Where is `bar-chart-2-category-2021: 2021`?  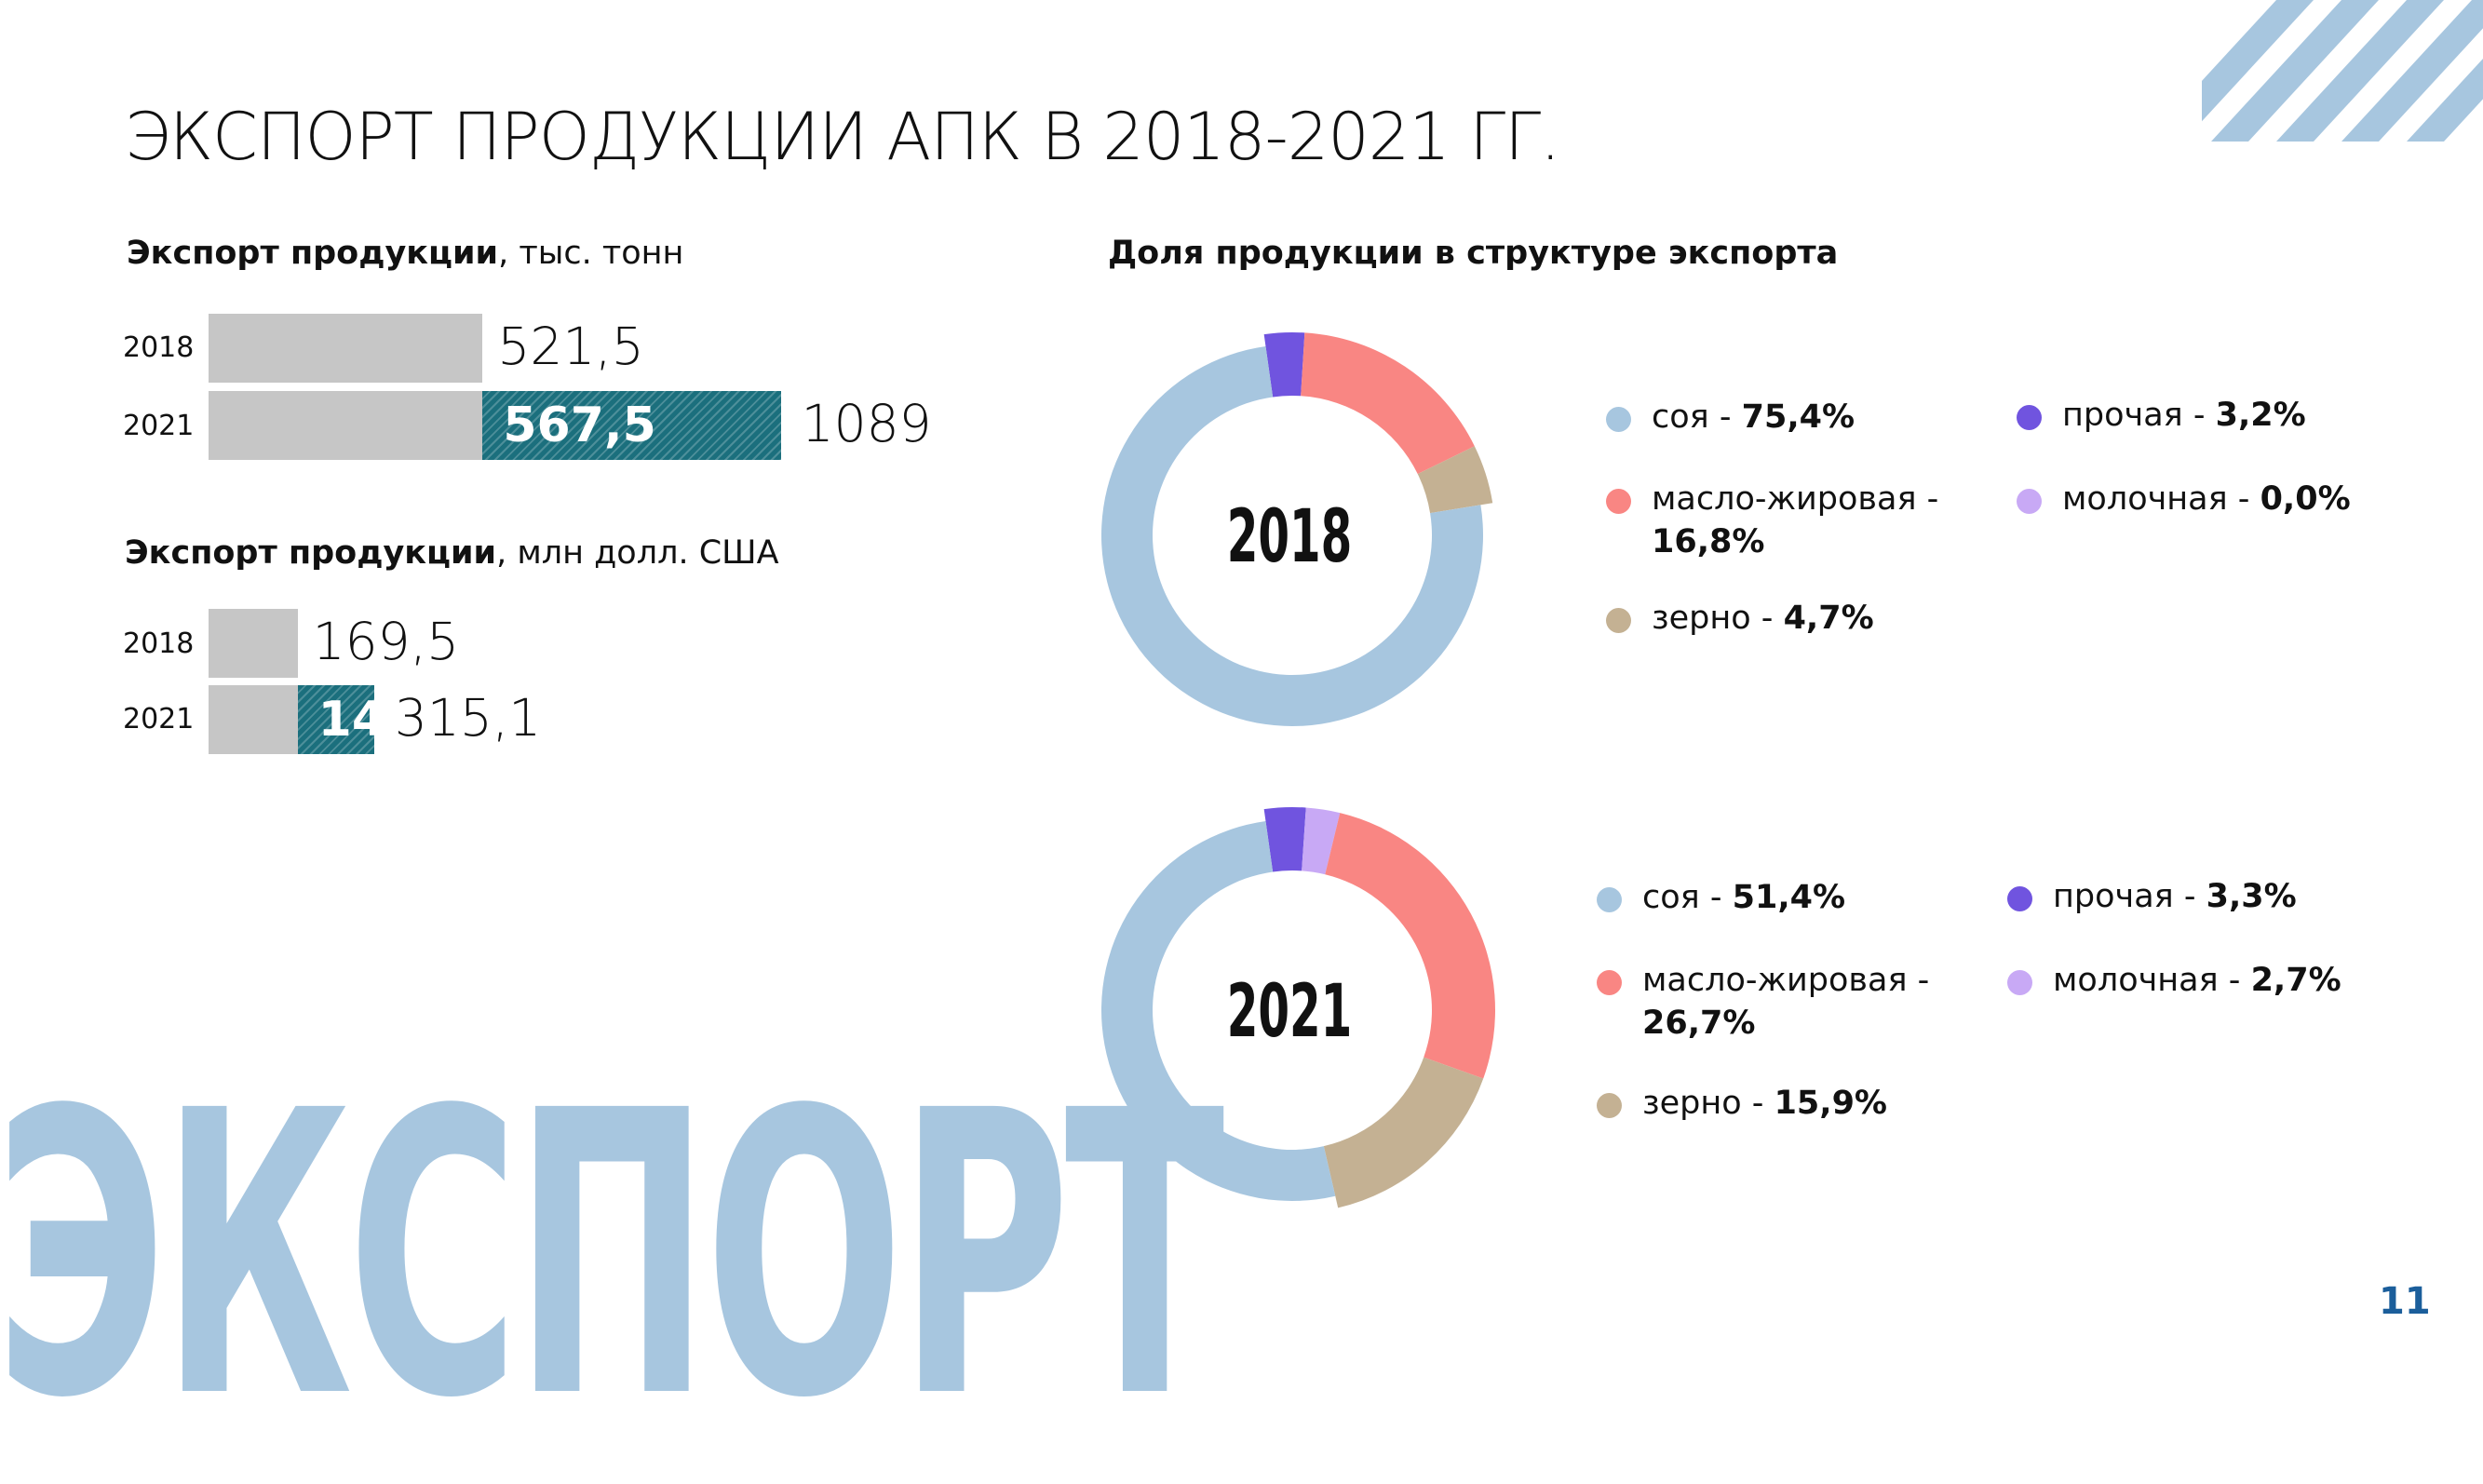 bar-chart-2-category-2021: 2021 is located at coordinates (159, 719).